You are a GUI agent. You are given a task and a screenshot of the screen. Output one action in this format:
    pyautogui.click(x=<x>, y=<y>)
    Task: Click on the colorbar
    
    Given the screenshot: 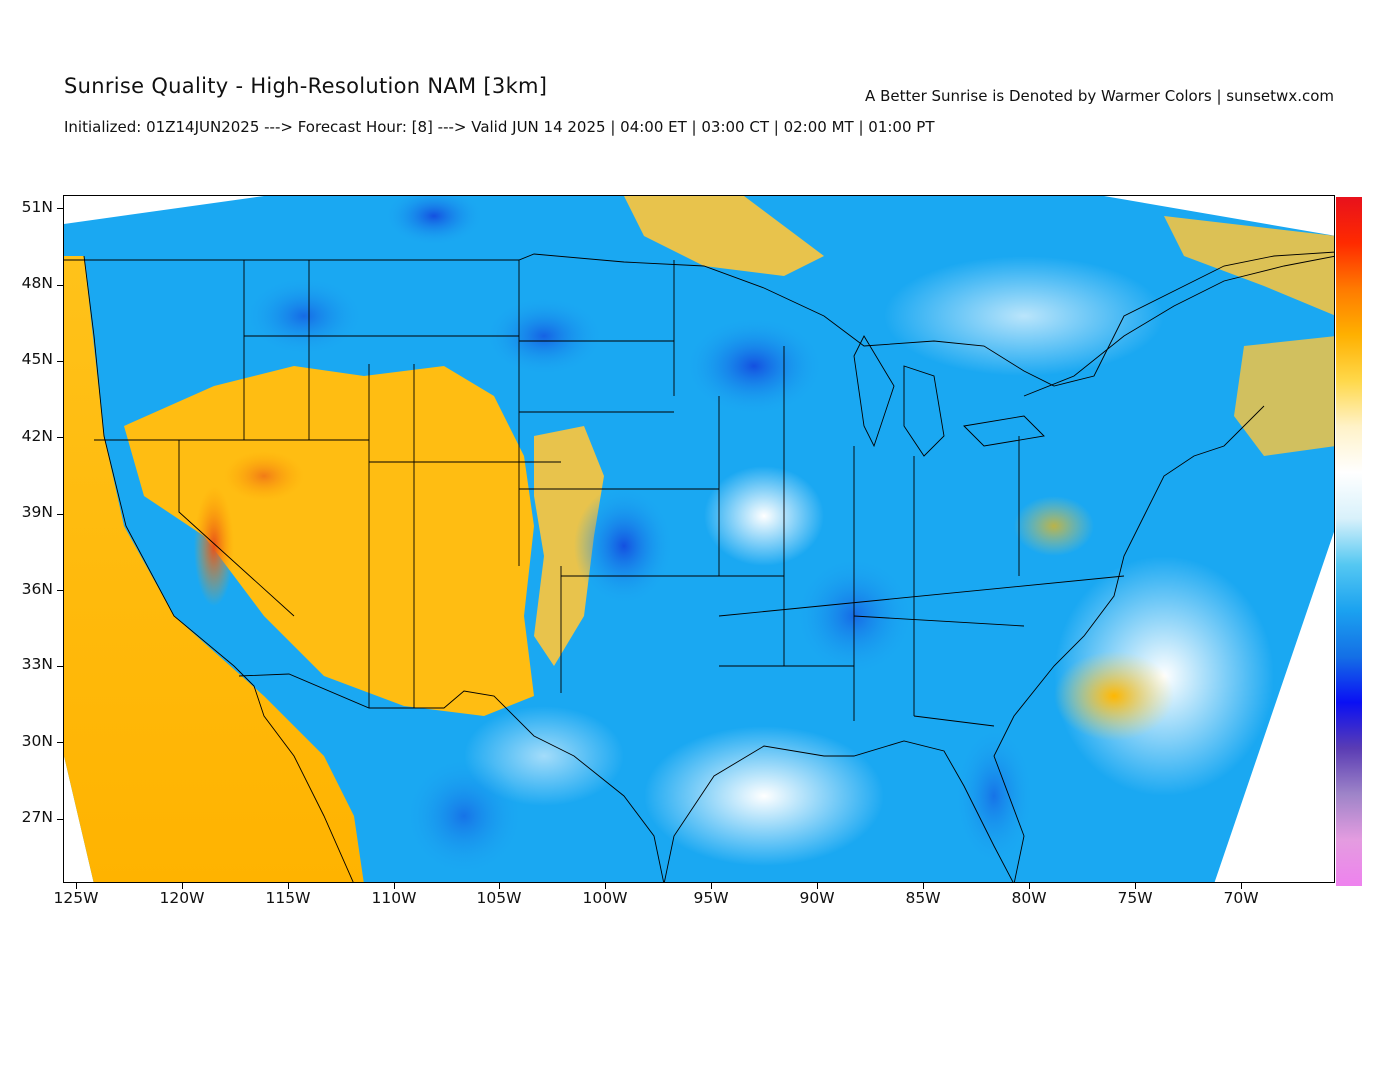 What is the action you would take?
    pyautogui.click(x=1349, y=541)
    